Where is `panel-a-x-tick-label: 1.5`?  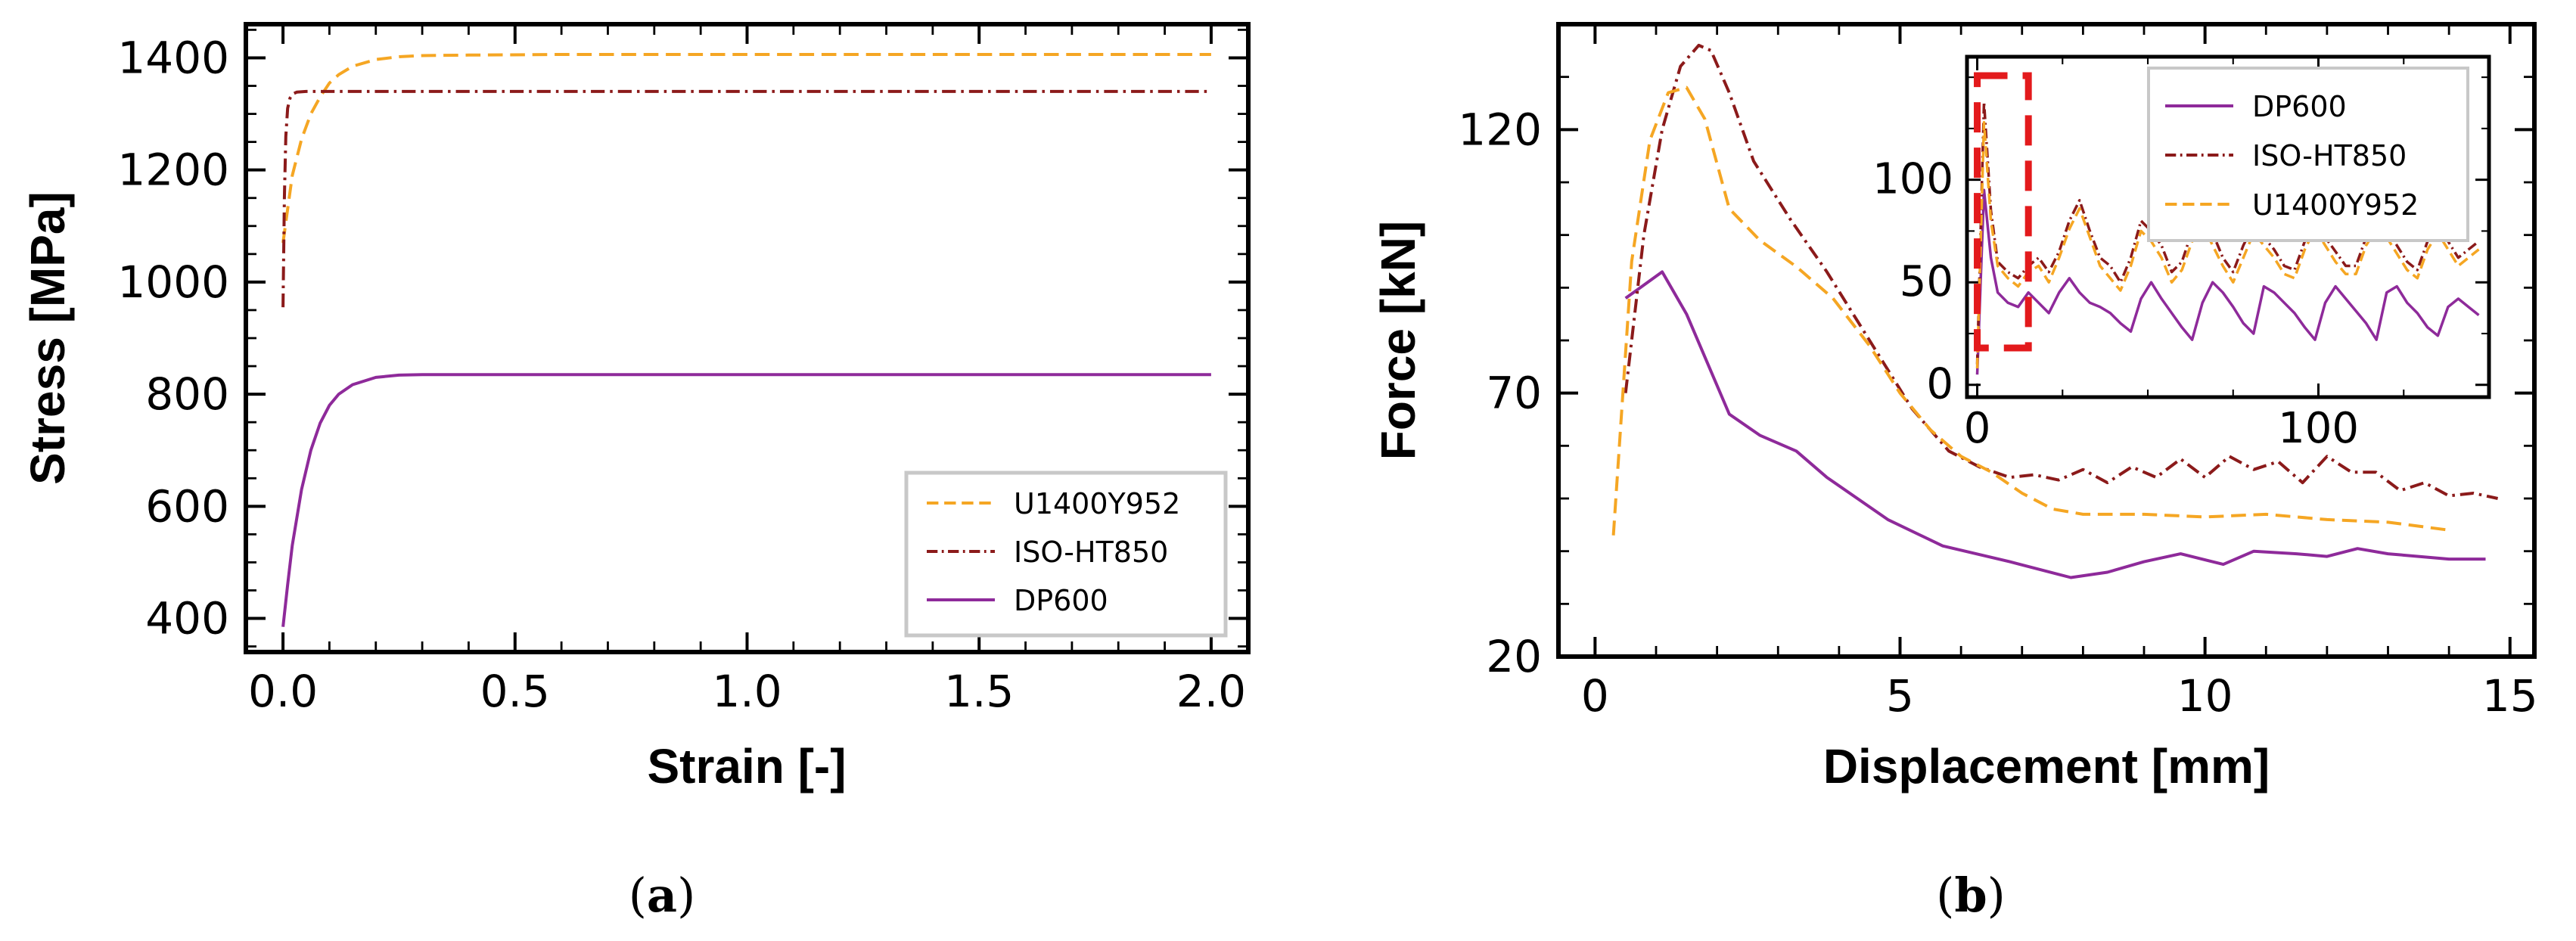
panel-a-x-tick-label: 1.5 is located at coordinates (979, 692).